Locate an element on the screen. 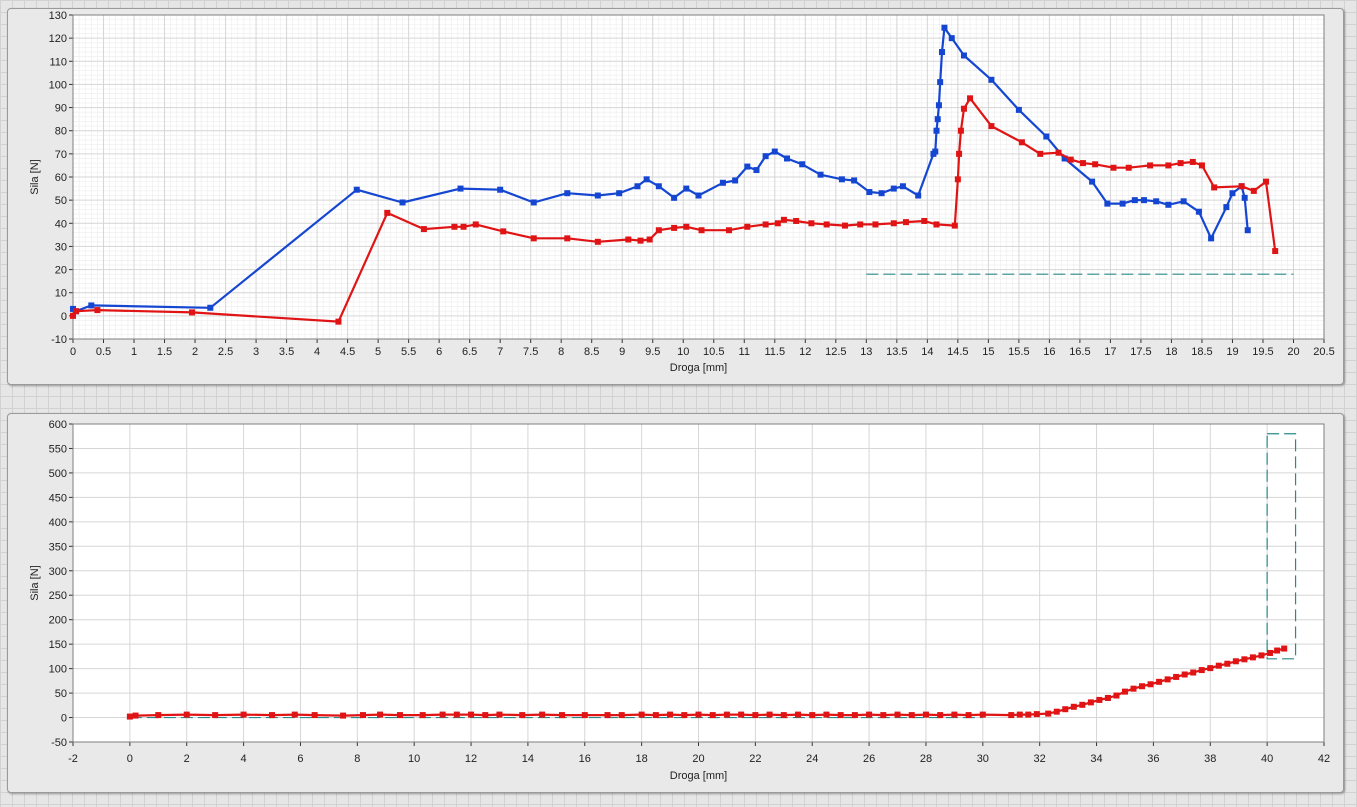 This screenshot has height=807, width=1357. bottom-x-tick-label: 2 is located at coordinates (187, 759).